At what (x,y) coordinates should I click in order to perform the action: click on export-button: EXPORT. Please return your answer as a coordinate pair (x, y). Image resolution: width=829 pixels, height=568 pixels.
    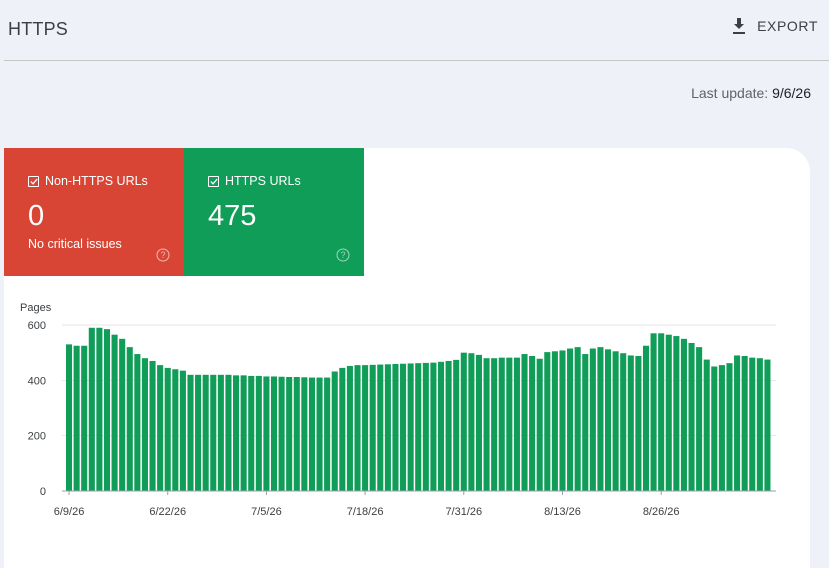
    Looking at the image, I should click on (774, 26).